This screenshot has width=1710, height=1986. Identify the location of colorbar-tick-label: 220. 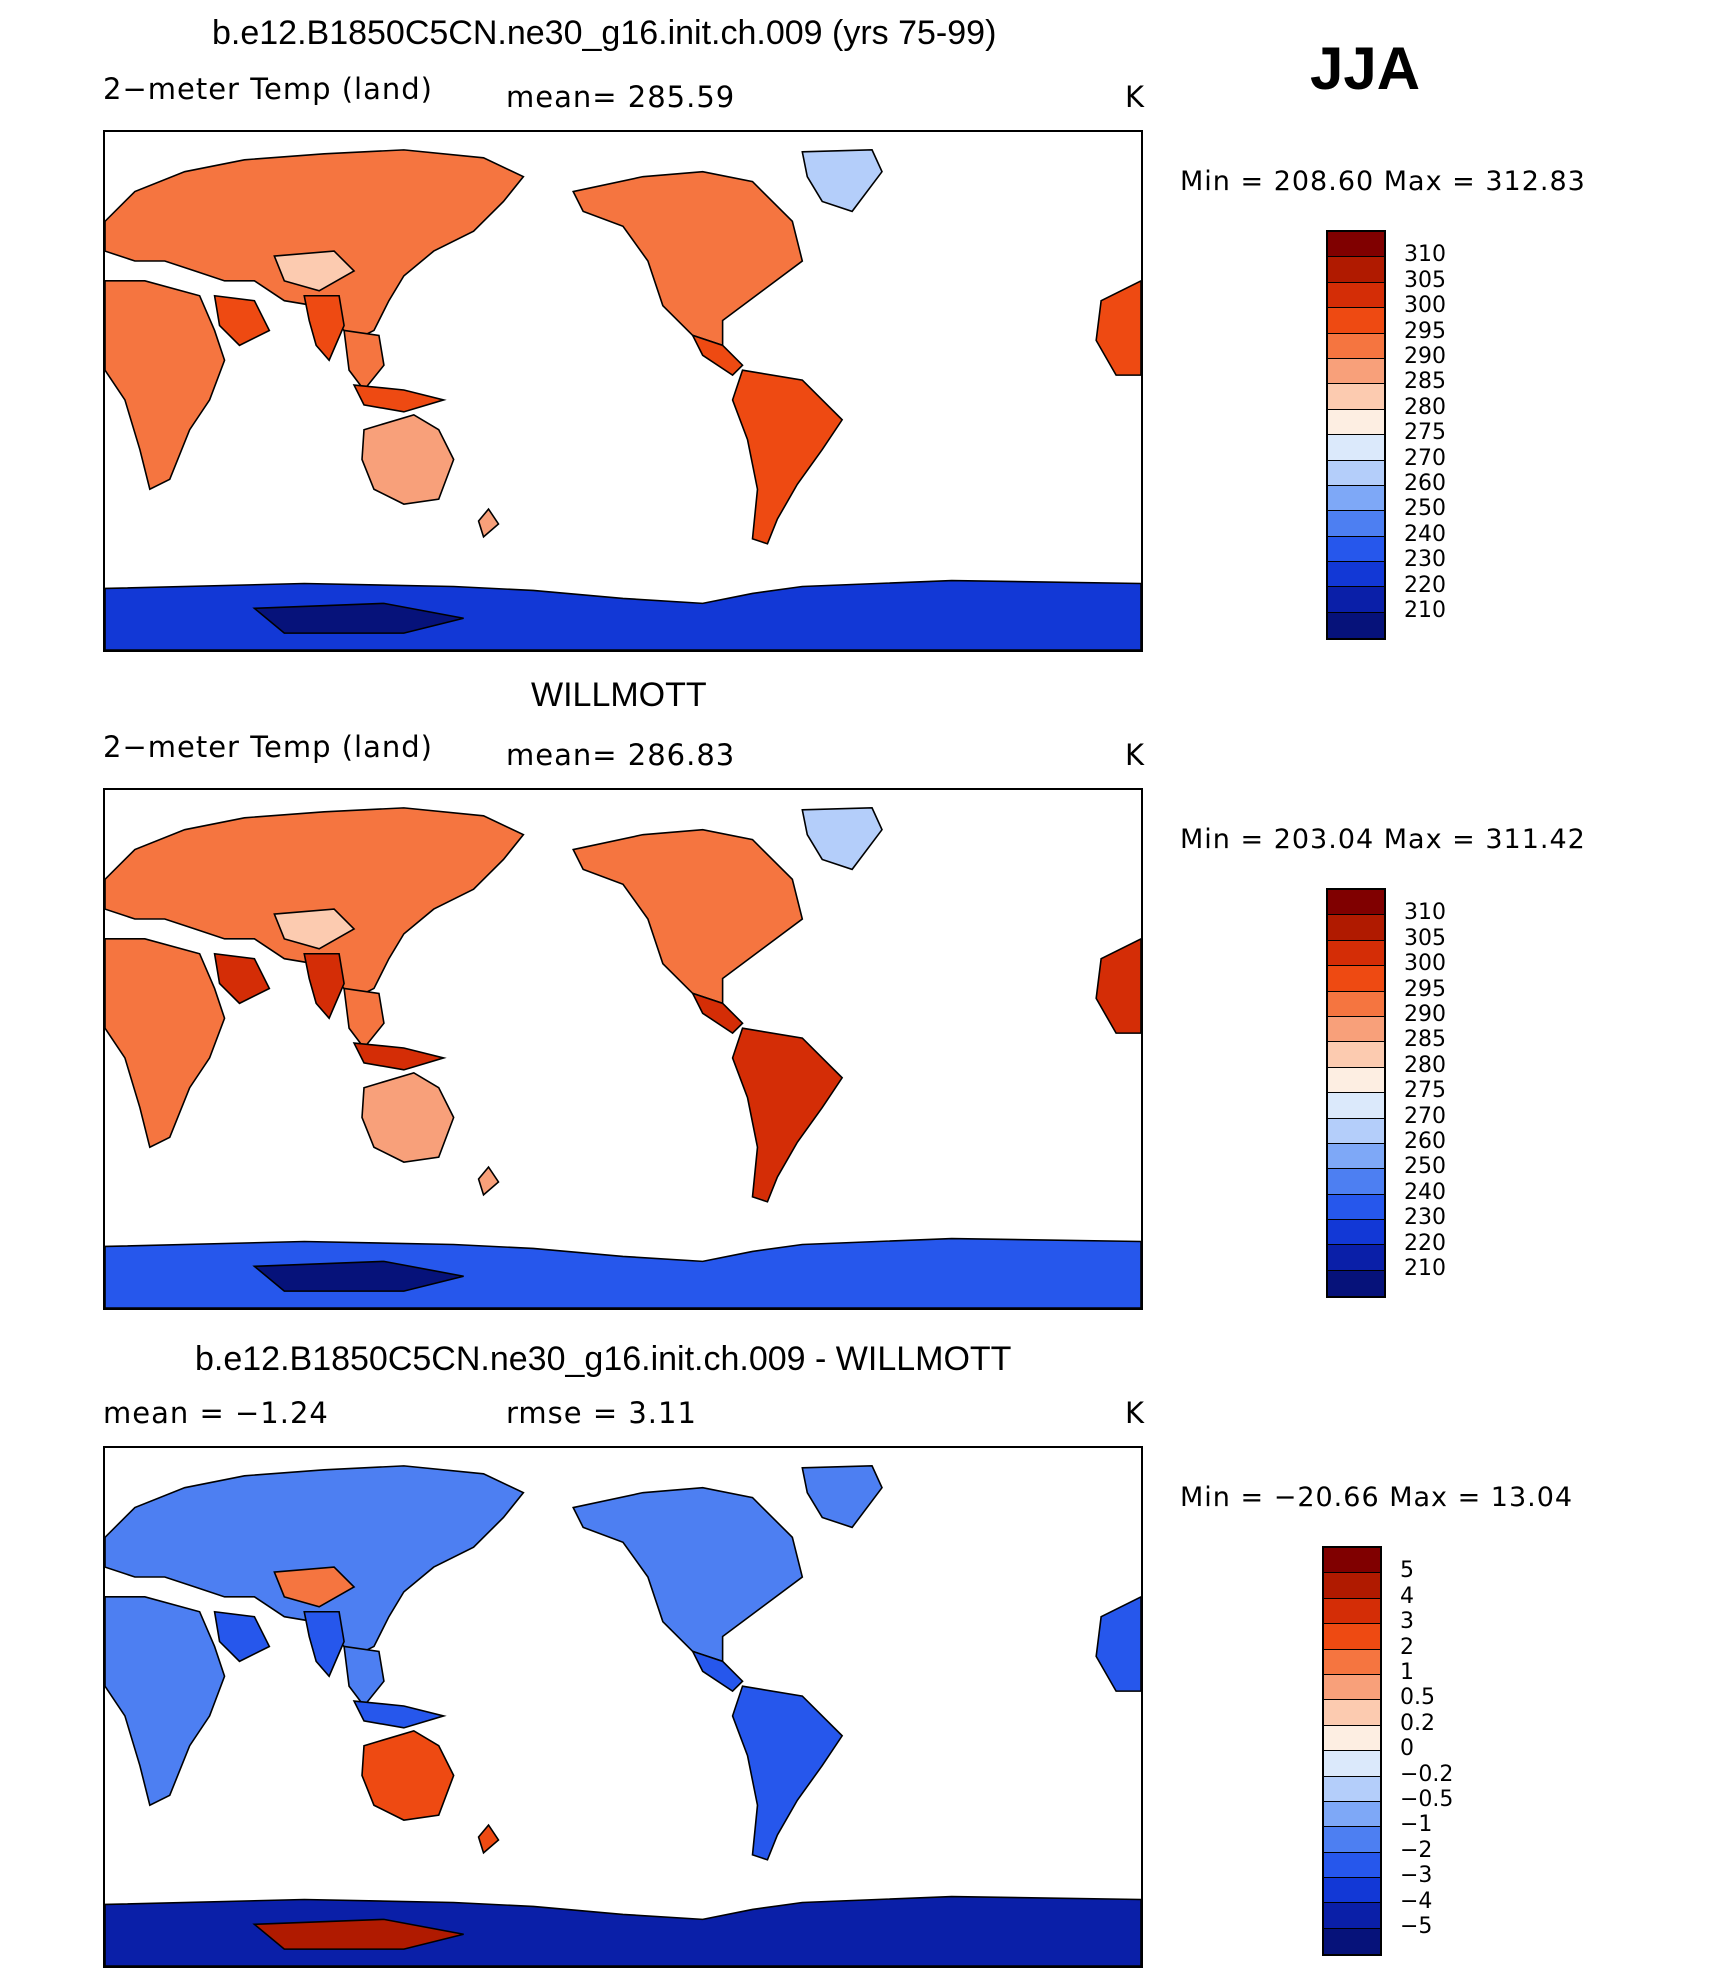
(1425, 1243).